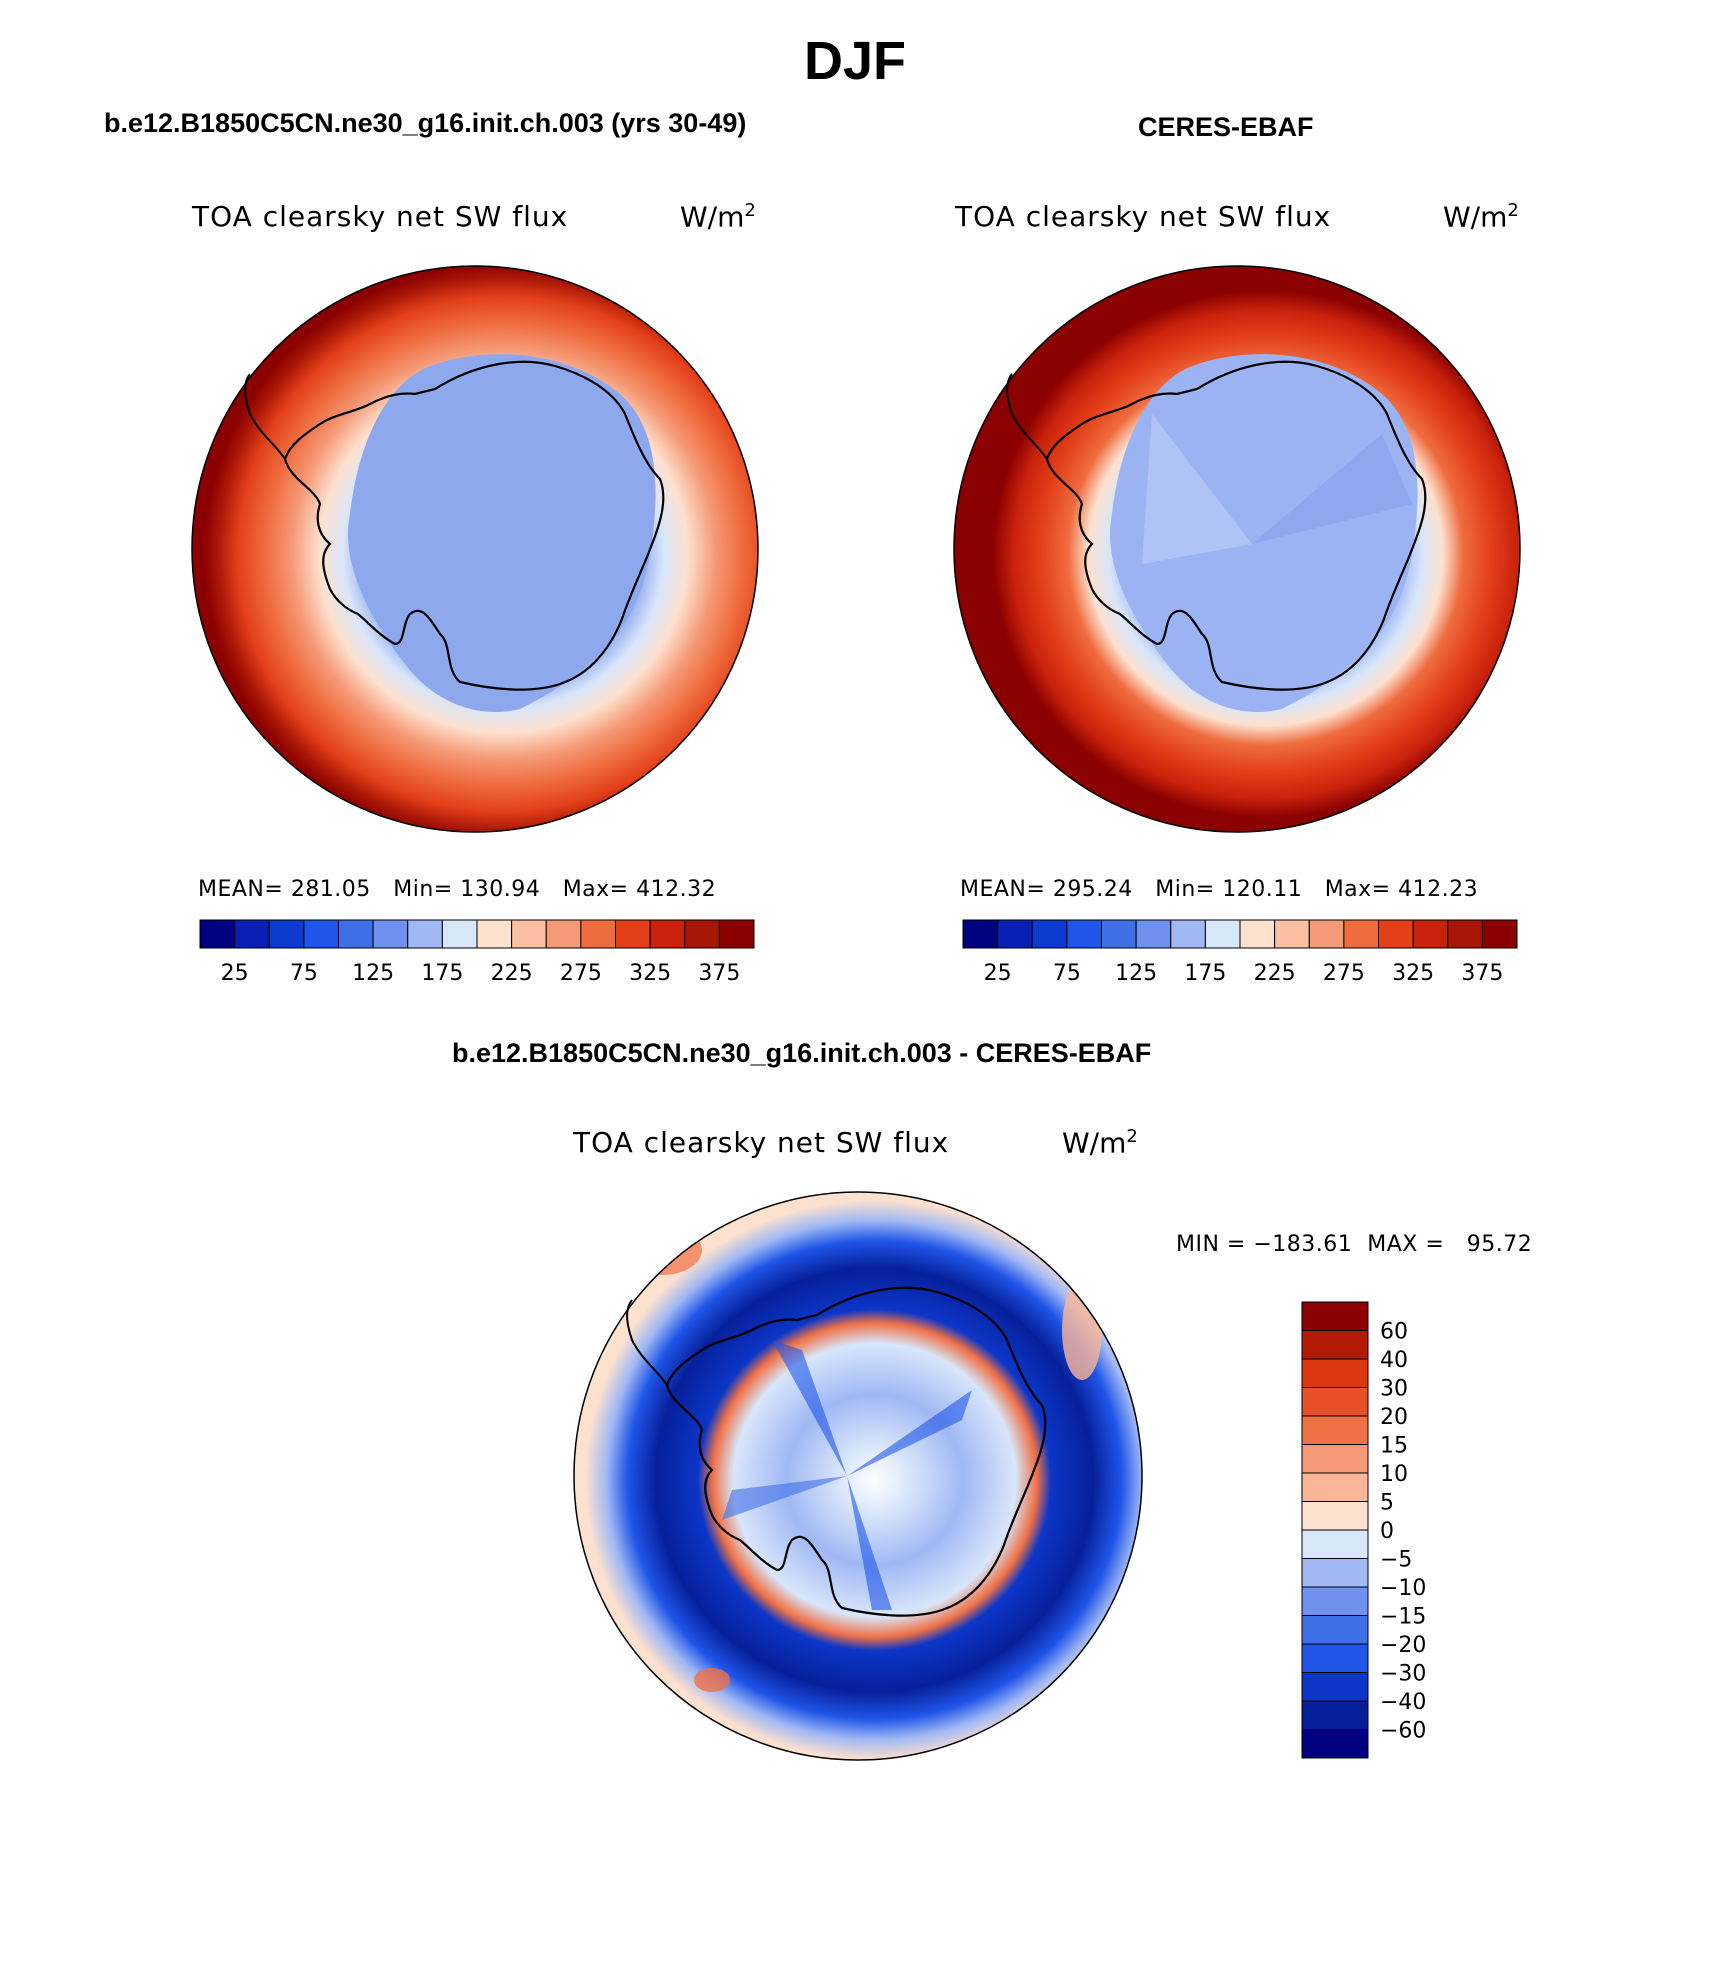 The height and width of the screenshot is (1972, 1710). What do you see at coordinates (854, 61) in the screenshot?
I see `season-title: DJF` at bounding box center [854, 61].